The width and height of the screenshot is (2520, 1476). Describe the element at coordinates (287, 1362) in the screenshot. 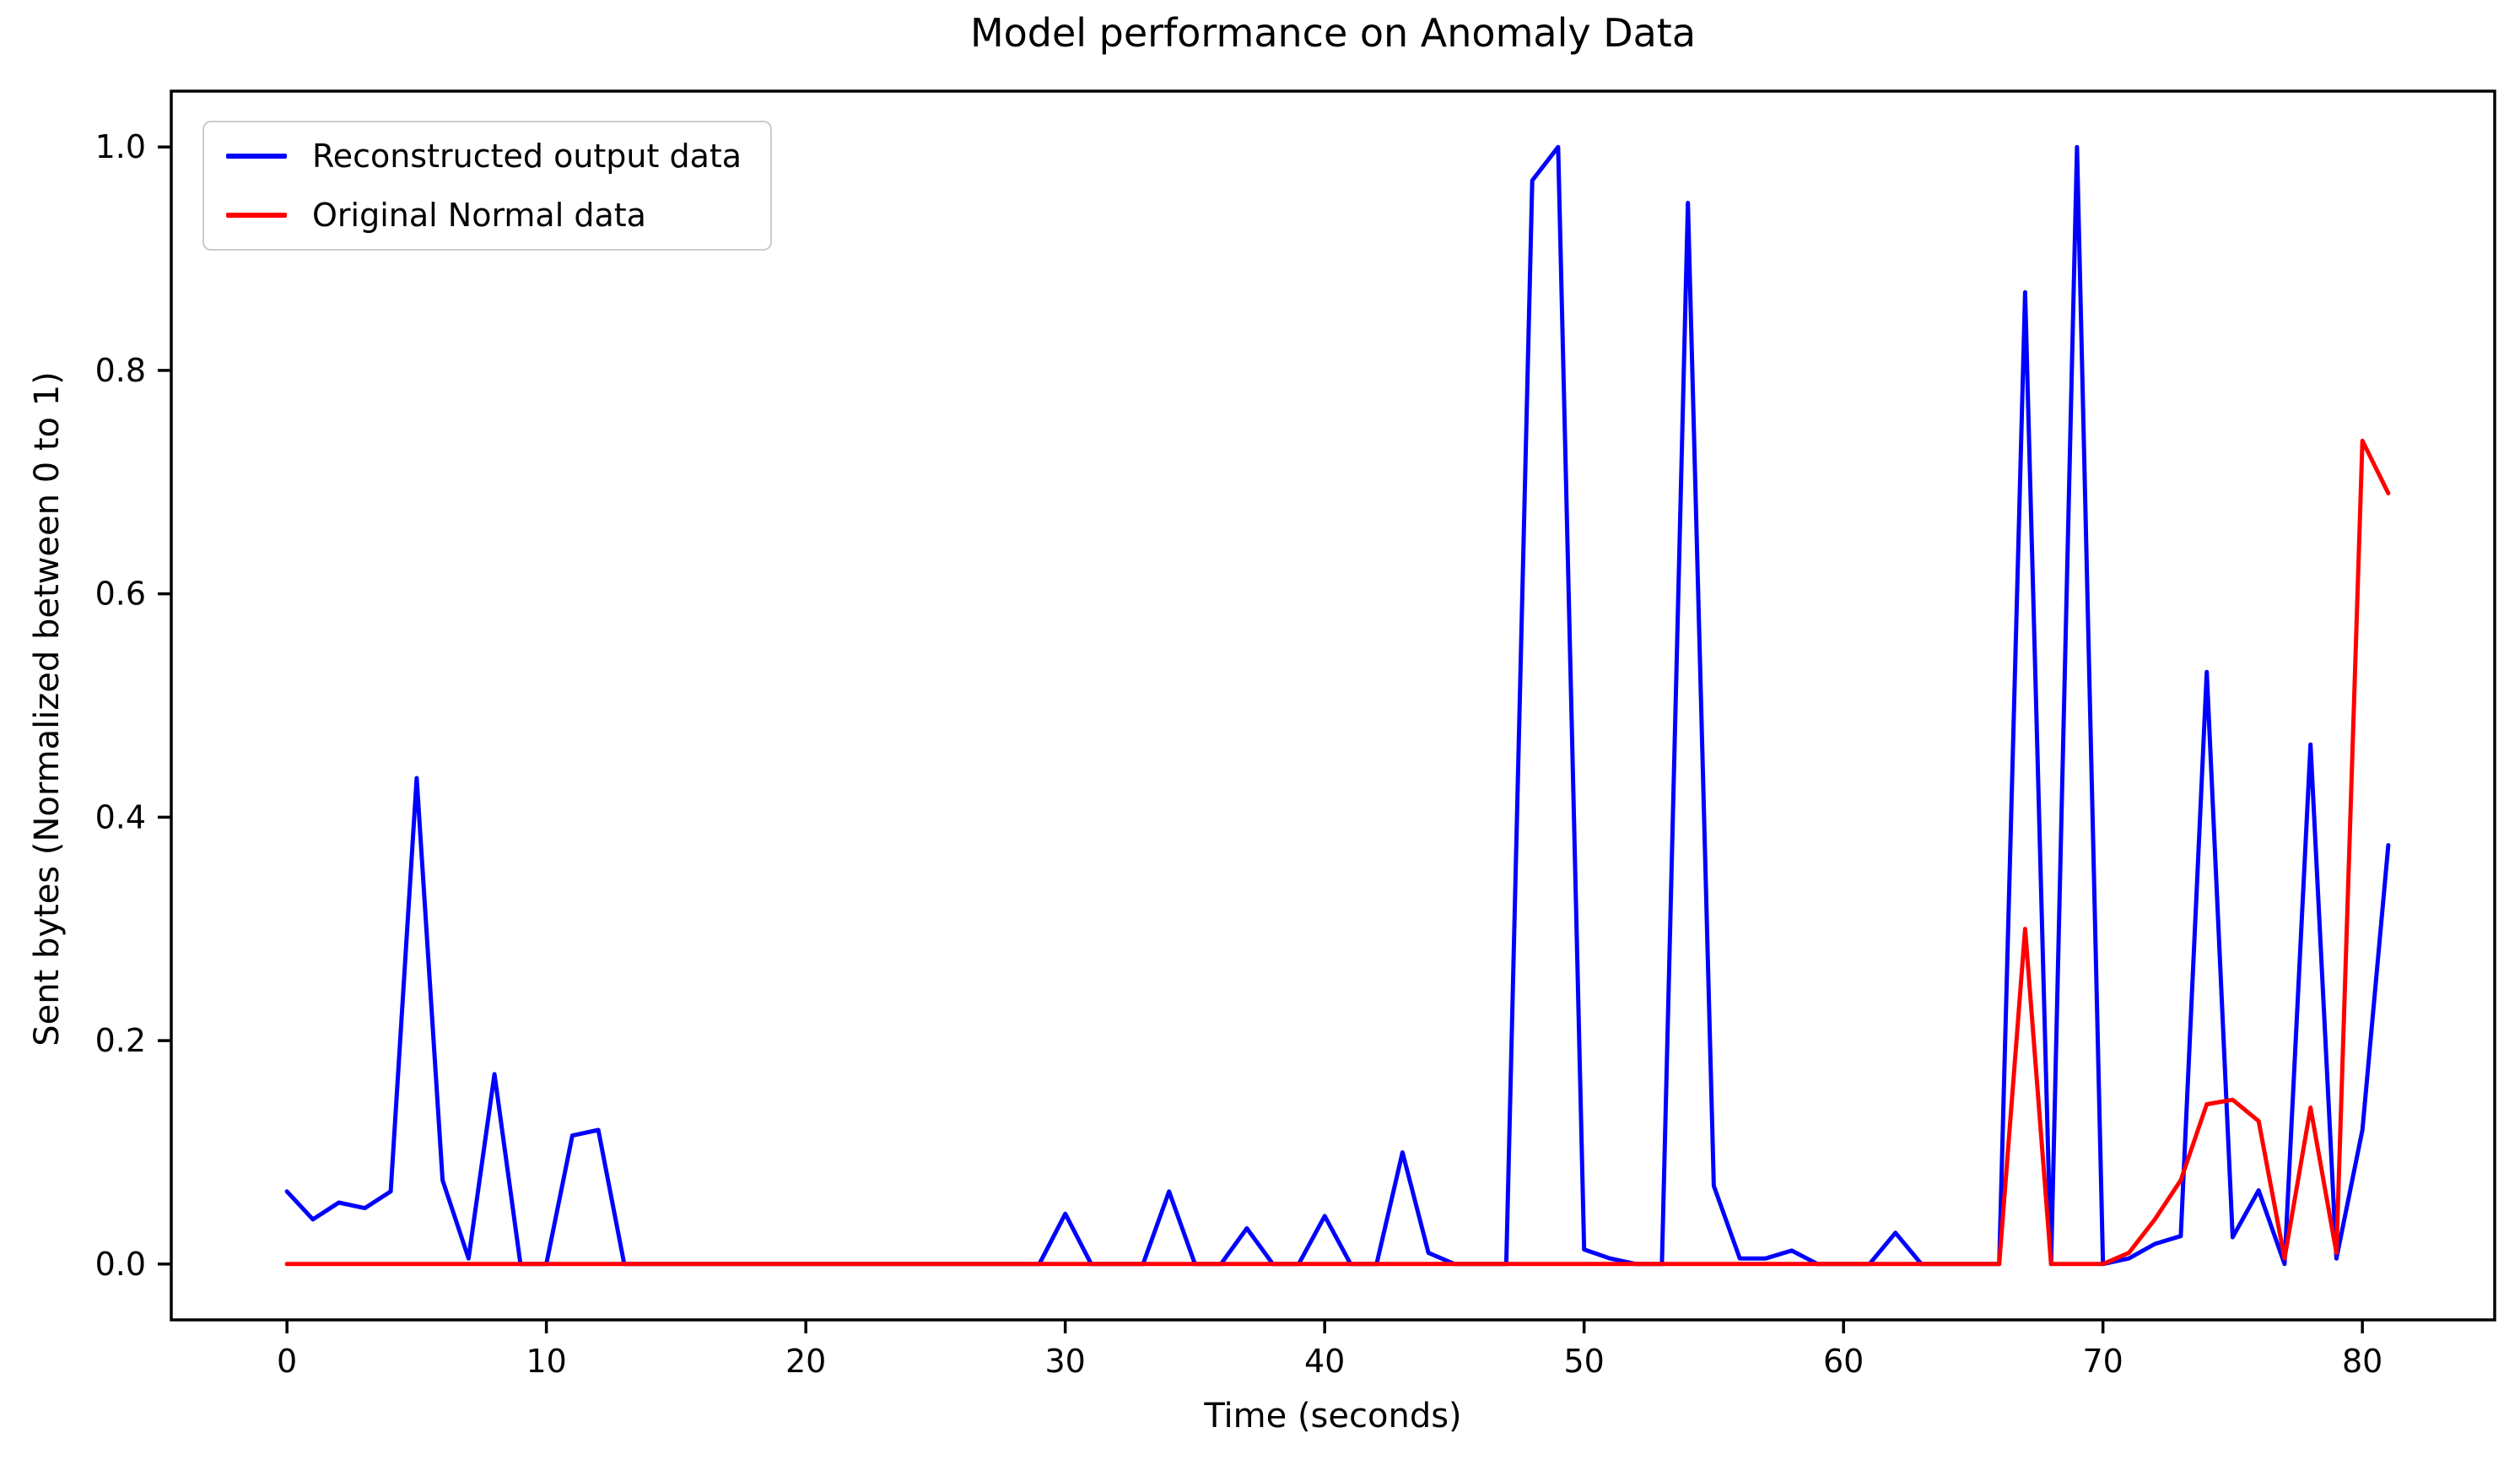

I see `x-tick-label: 0` at that location.